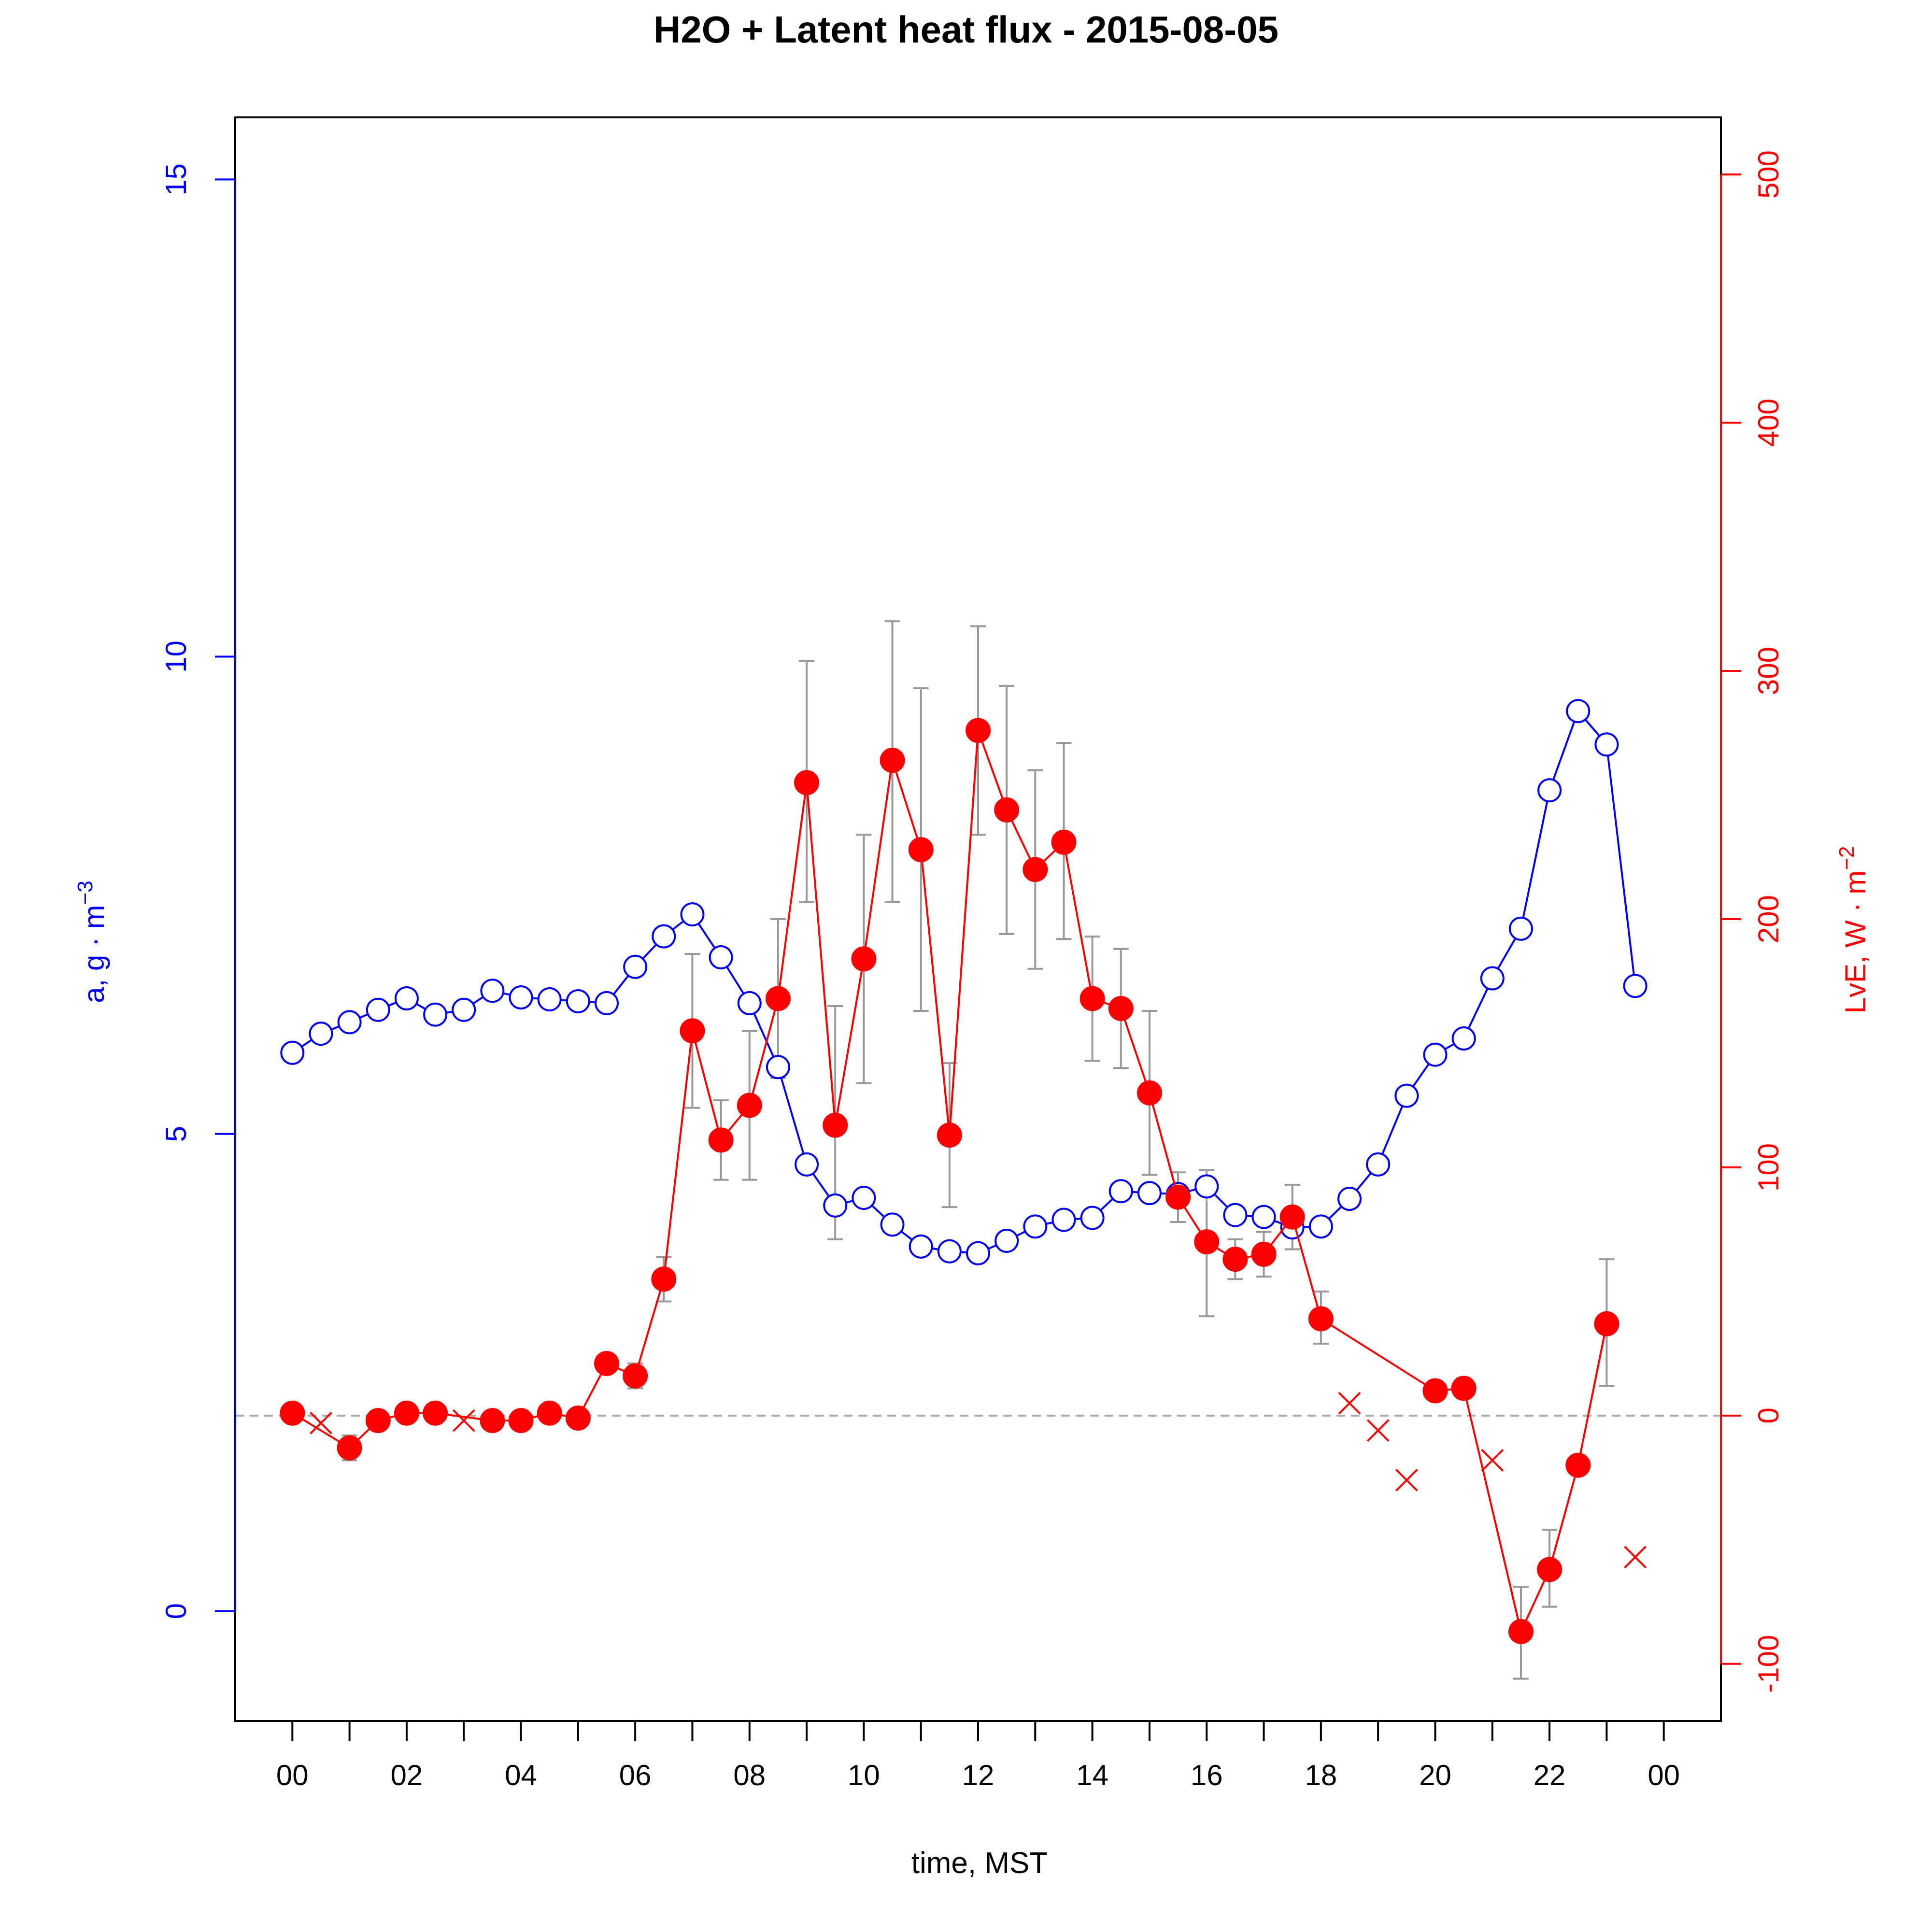 This screenshot has height=1932, width=1932. I want to click on x-tick-label: 14, so click(1092, 1775).